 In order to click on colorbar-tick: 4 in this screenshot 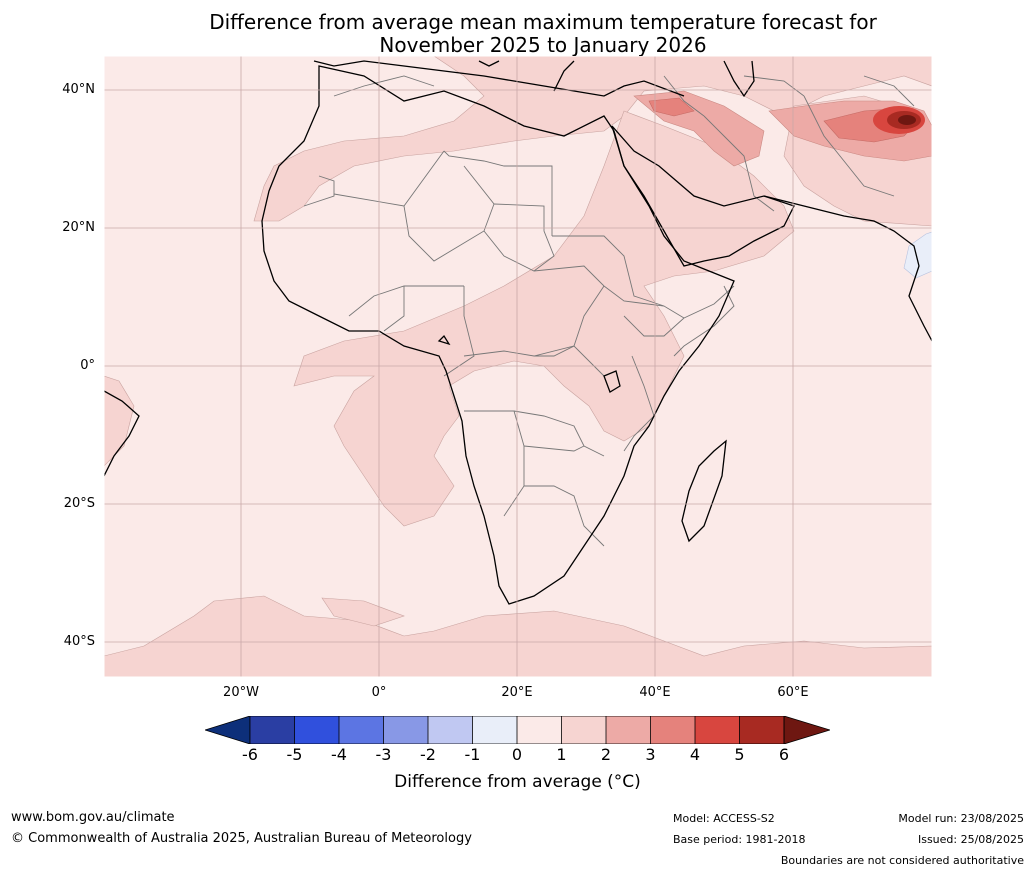, I will do `click(695, 754)`.